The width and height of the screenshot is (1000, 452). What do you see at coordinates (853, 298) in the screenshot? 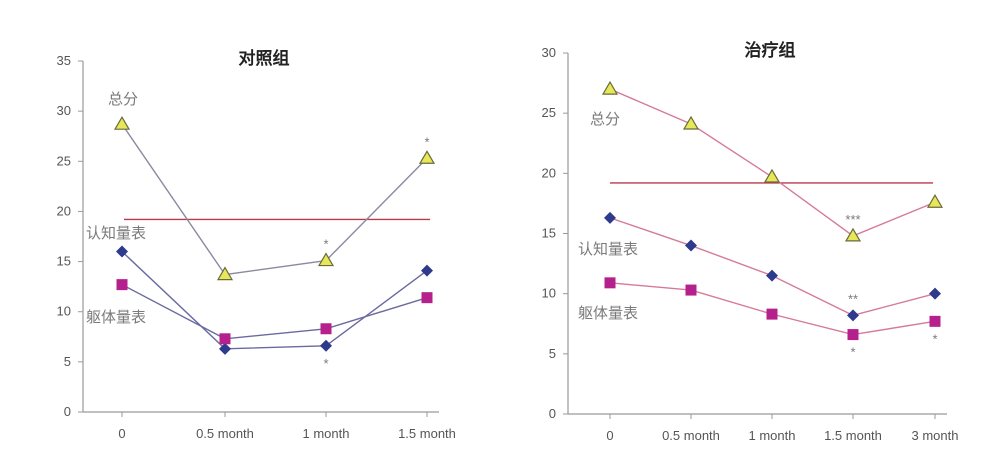
I see `significance-marker: **` at bounding box center [853, 298].